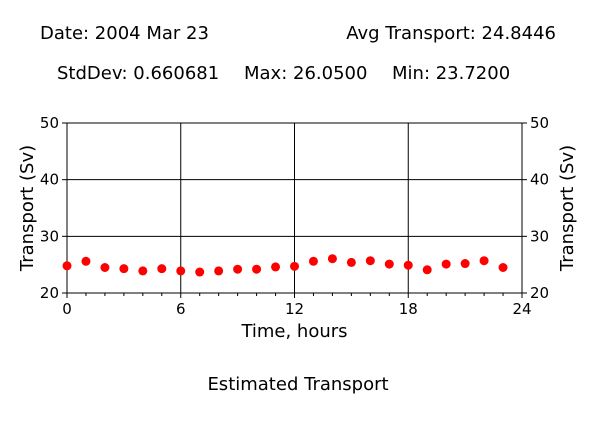 This screenshot has width=596, height=422. Describe the element at coordinates (293, 331) in the screenshot. I see `x-axis-label: Time, hours` at that location.